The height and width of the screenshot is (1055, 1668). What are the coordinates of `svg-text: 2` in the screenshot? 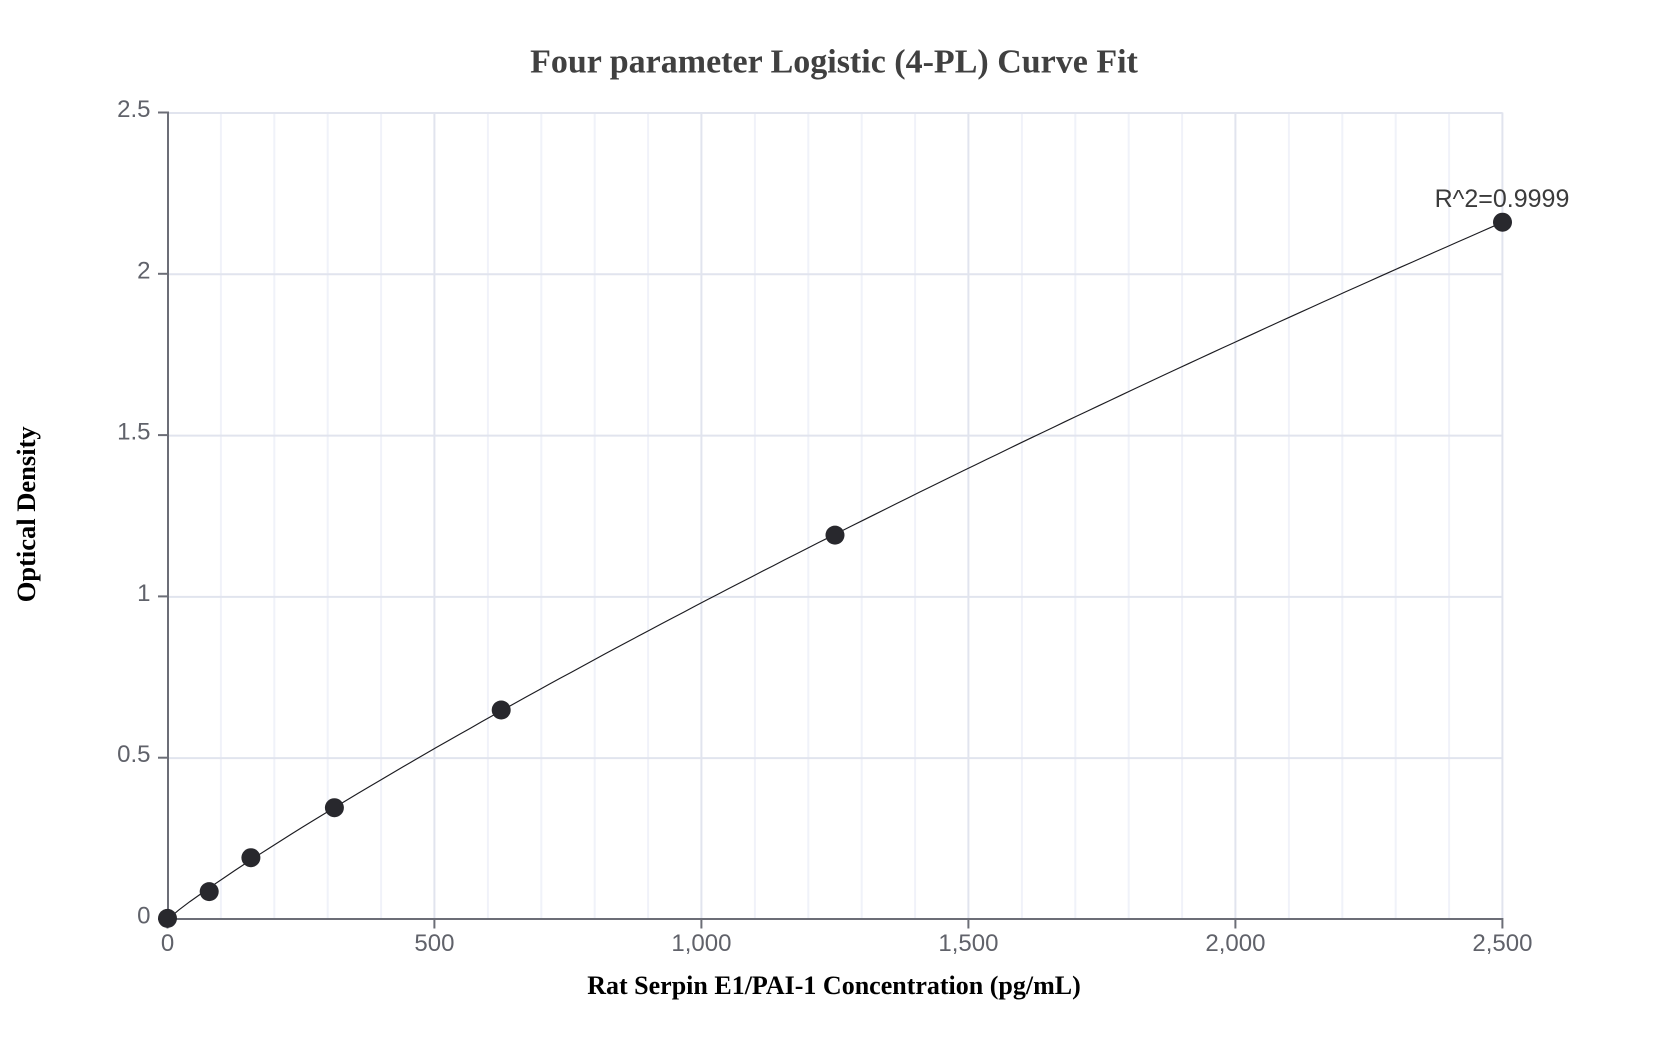 It's located at (143, 270).